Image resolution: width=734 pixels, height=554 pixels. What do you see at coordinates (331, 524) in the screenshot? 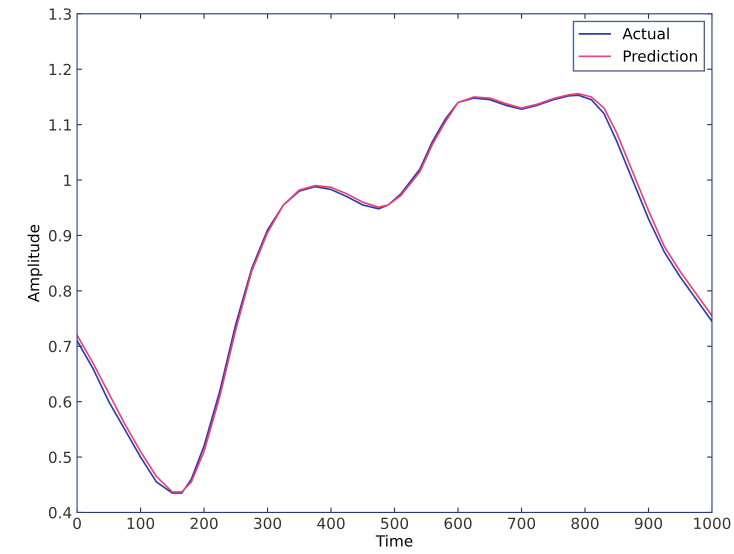
I see `x-tick-label: 400` at bounding box center [331, 524].